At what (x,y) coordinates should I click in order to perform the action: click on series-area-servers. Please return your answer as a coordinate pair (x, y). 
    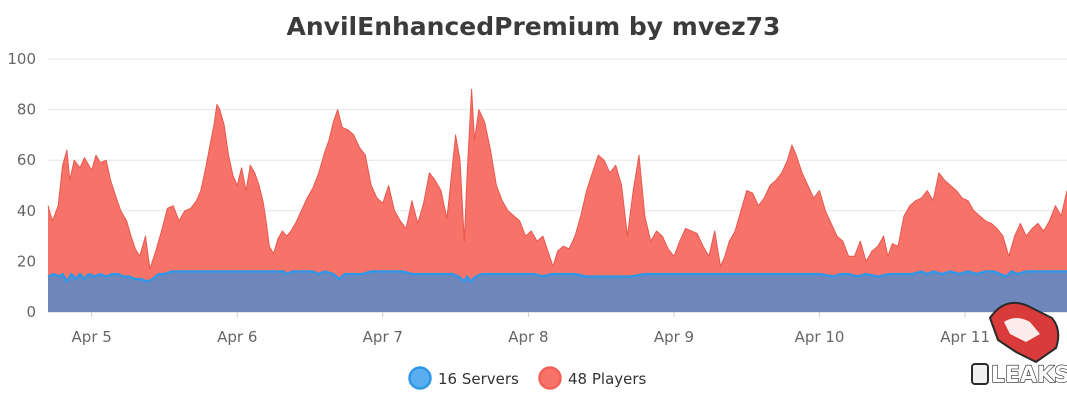
    Looking at the image, I should click on (557, 291).